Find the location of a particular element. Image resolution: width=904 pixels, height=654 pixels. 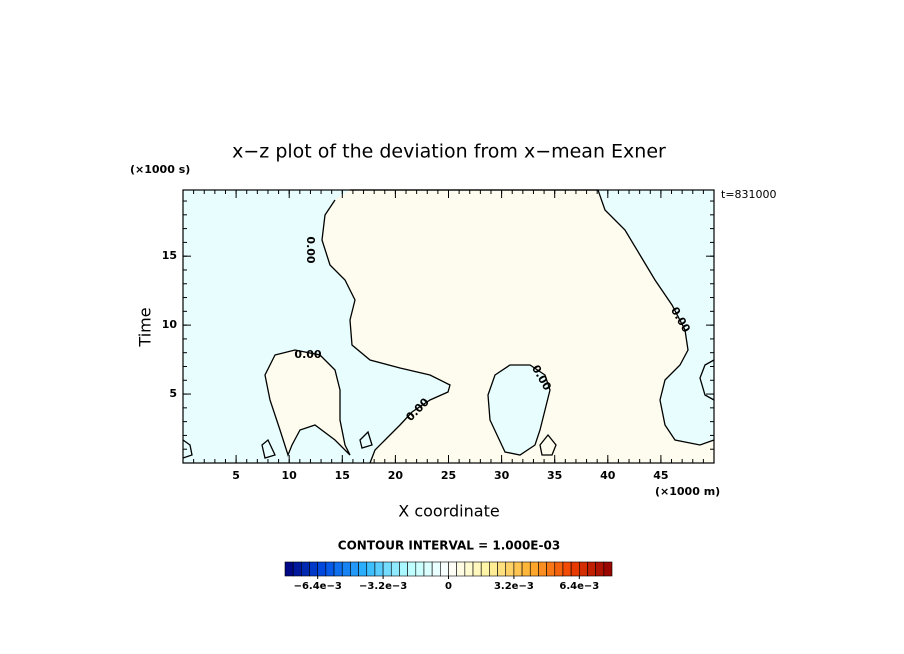

x-unit: (×1000 m) is located at coordinates (687, 491).